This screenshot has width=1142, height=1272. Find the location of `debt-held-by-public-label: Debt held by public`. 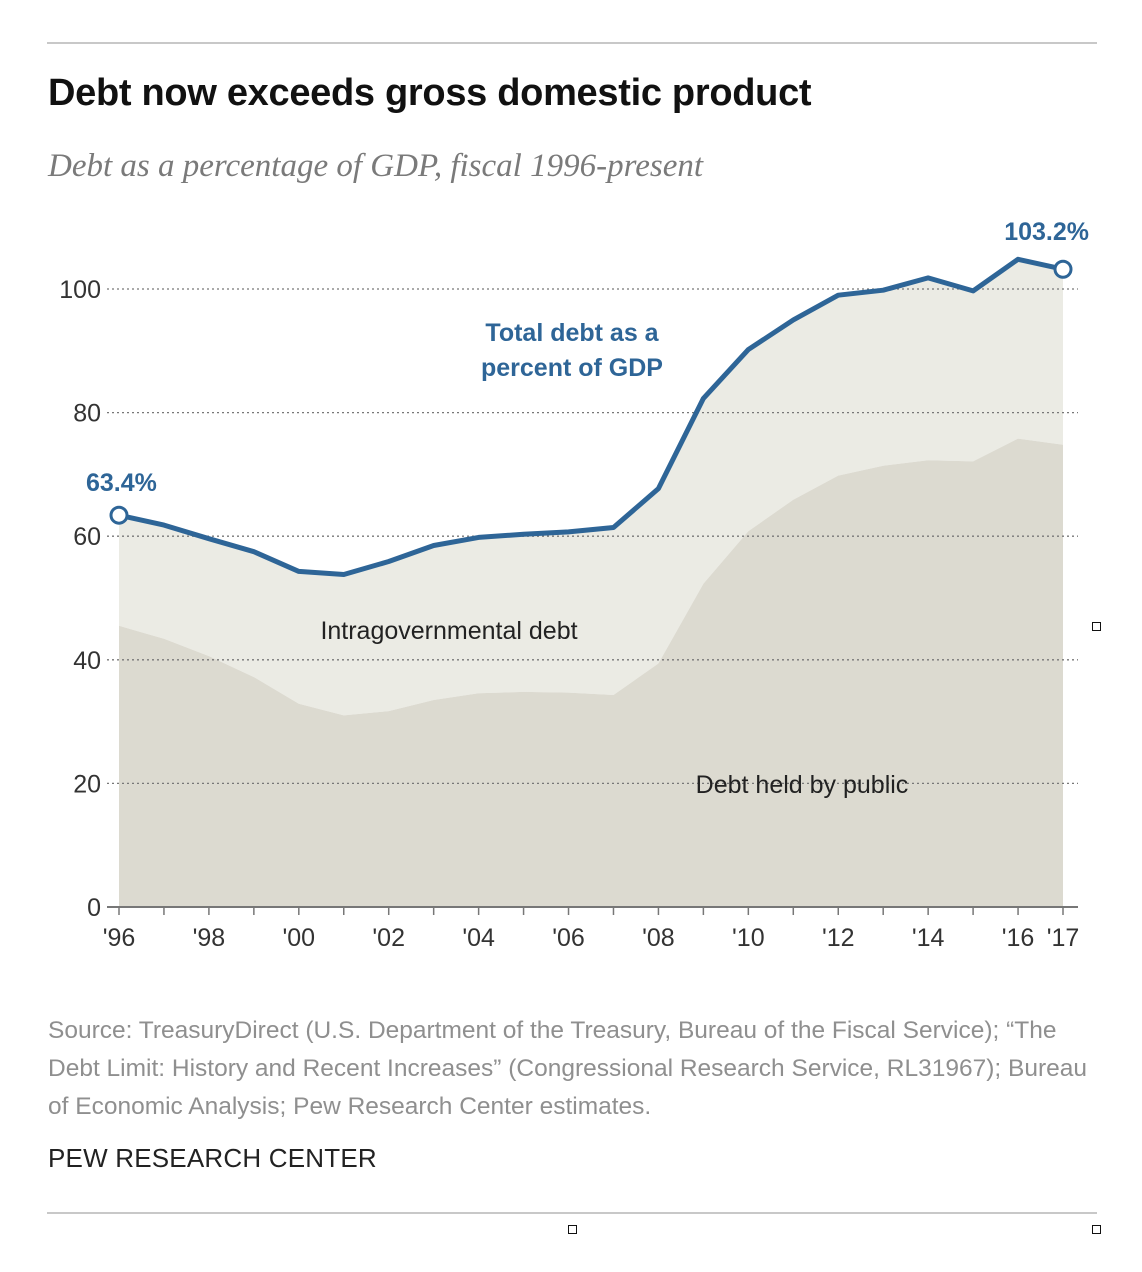

debt-held-by-public-label: Debt held by public is located at coordinates (802, 785).